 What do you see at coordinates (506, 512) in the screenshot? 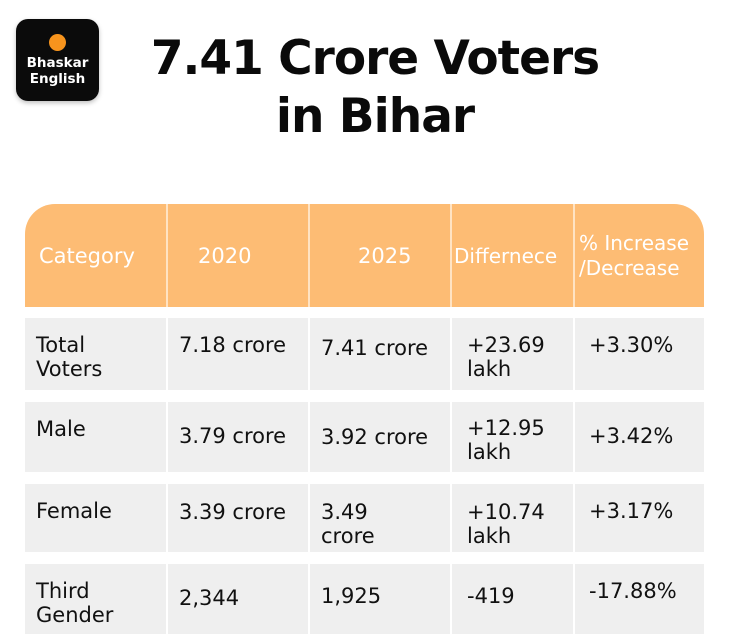
I see `difference-line1: +10.74` at bounding box center [506, 512].